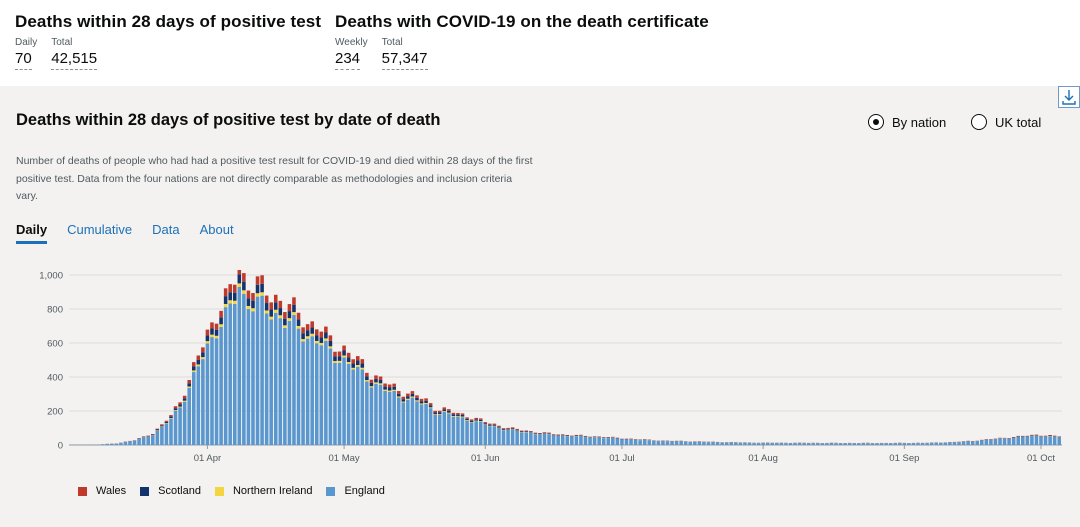 The height and width of the screenshot is (527, 1080). I want to click on total-value: 42,515, so click(74, 59).